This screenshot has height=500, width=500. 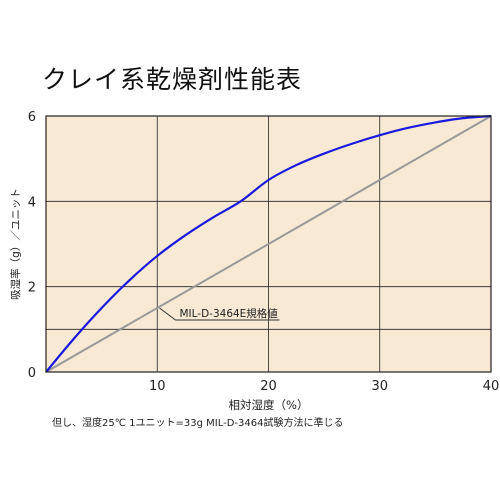 What do you see at coordinates (268, 386) in the screenshot?
I see `x-tick-label: 20` at bounding box center [268, 386].